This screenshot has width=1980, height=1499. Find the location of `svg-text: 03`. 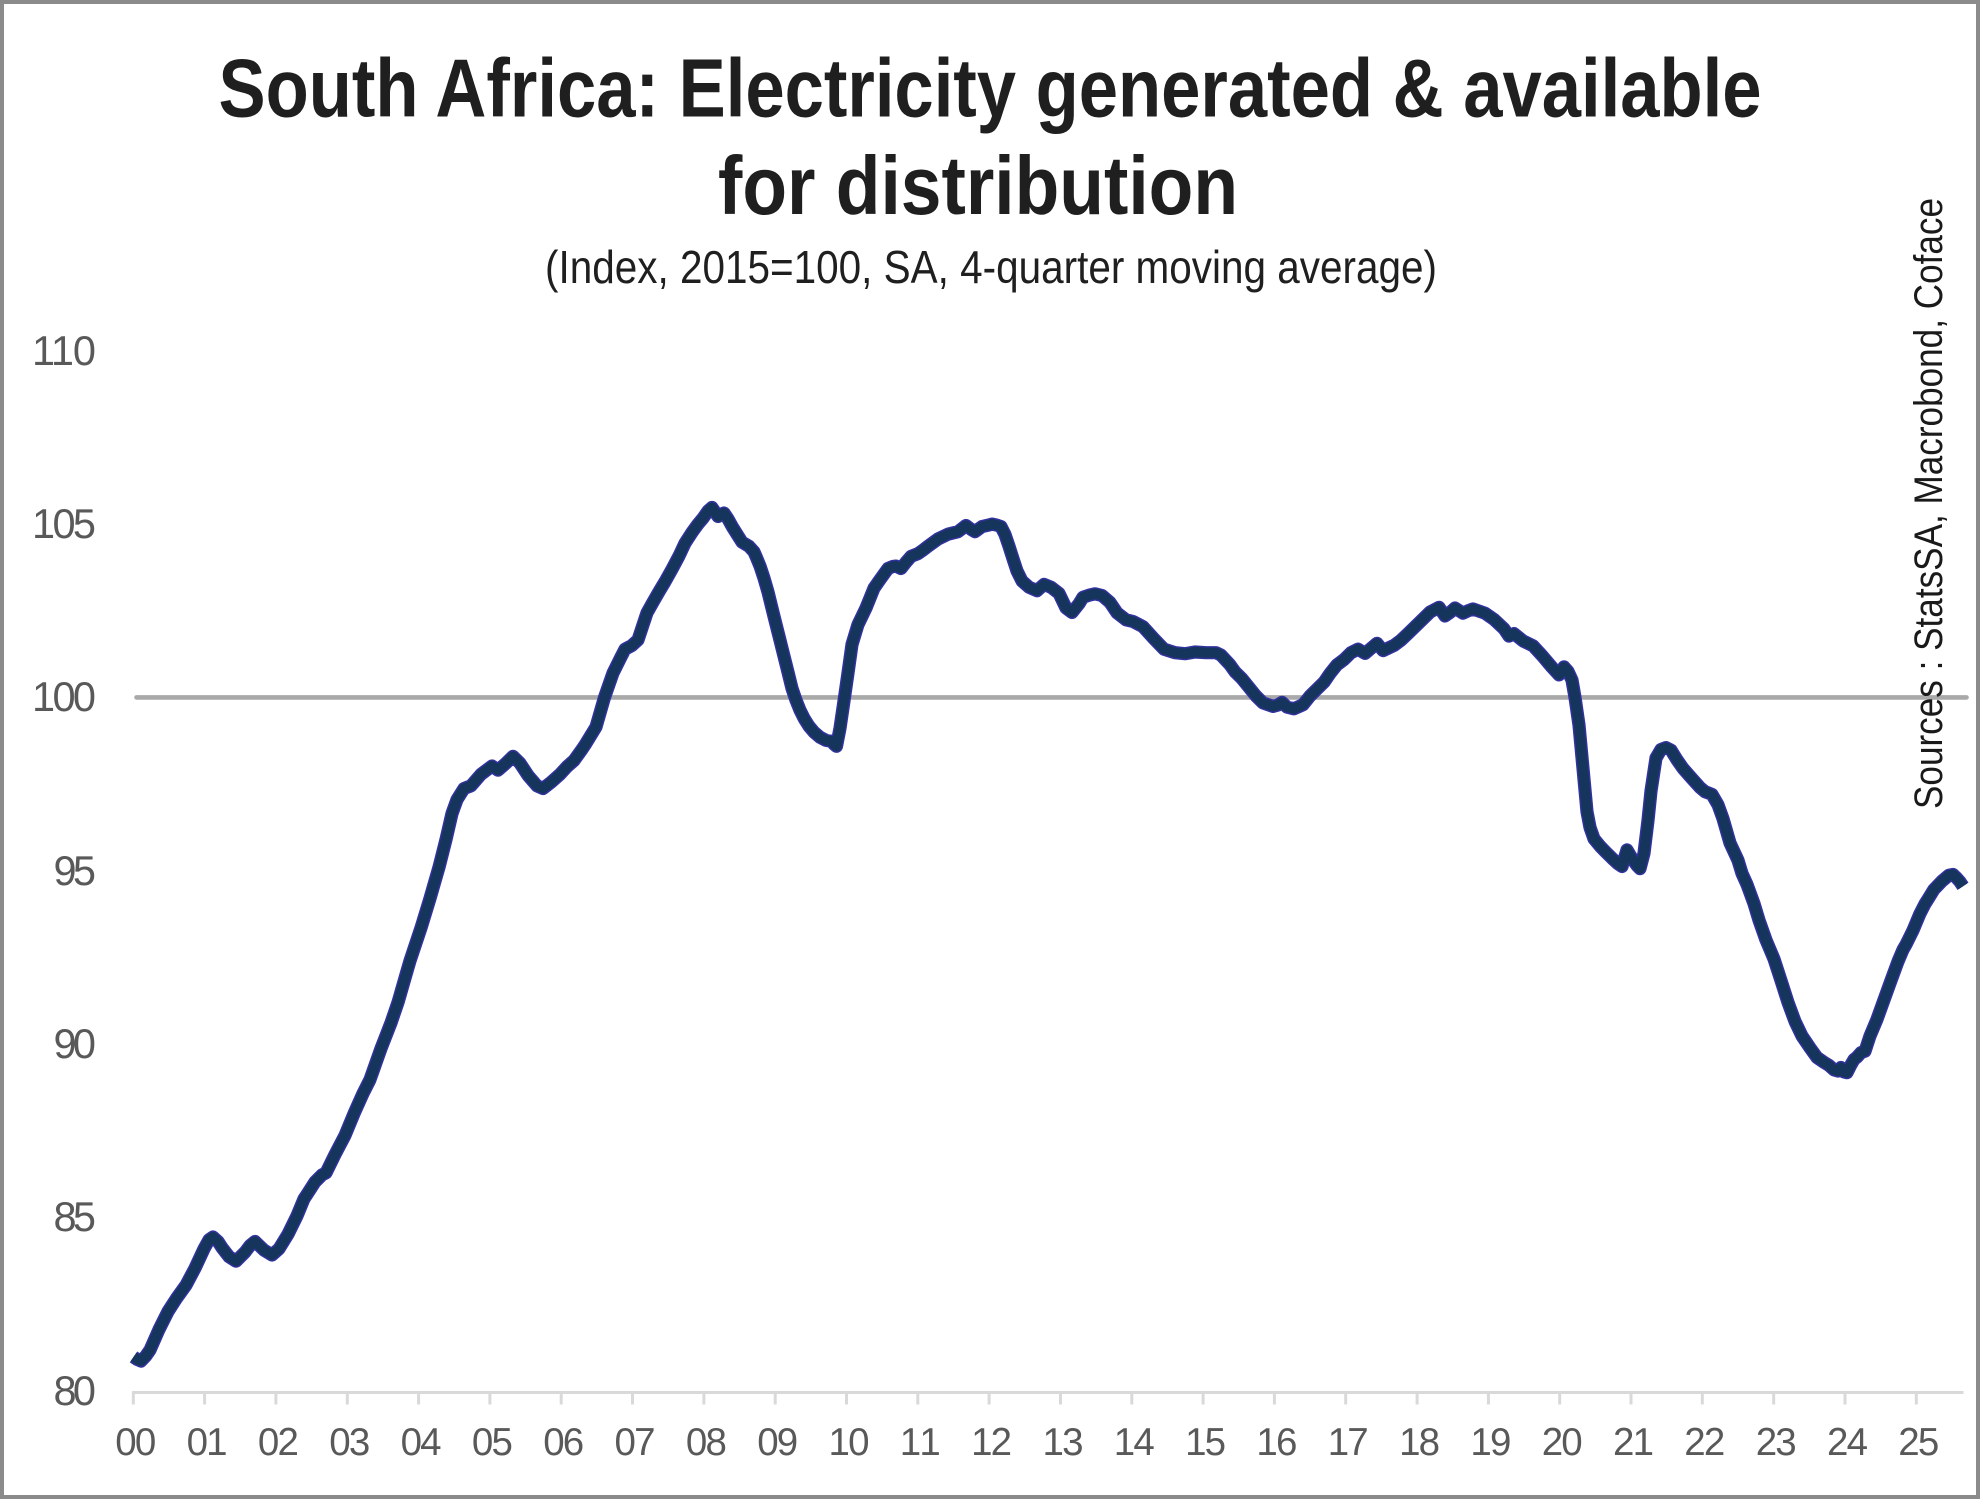

svg-text: 03 is located at coordinates (349, 1442).